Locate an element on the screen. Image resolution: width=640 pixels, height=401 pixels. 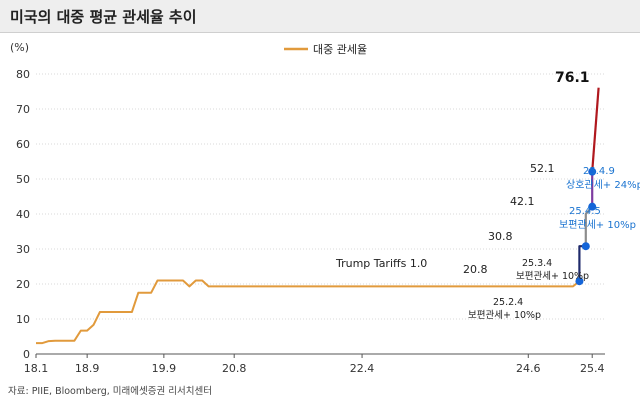
chart-title: 미국의 대중 평균 관세율 추이 is located at coordinates (103, 17).